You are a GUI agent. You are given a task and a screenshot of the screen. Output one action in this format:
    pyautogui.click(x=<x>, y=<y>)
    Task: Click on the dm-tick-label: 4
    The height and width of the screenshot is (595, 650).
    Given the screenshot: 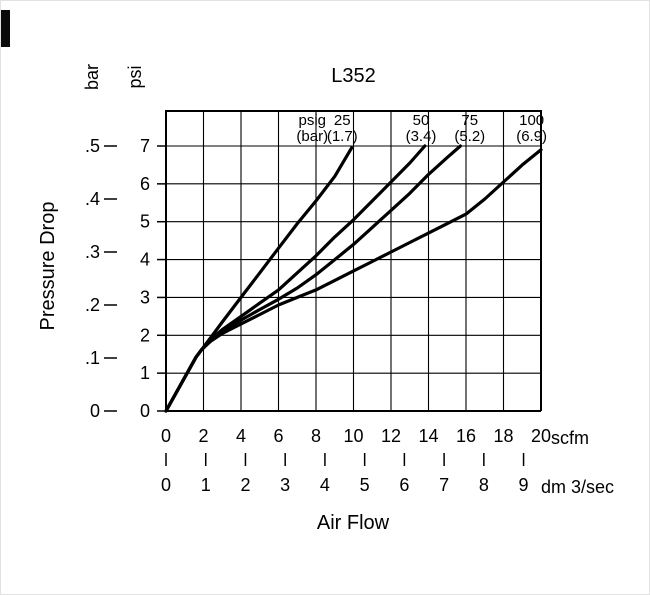 What is the action you would take?
    pyautogui.click(x=325, y=485)
    